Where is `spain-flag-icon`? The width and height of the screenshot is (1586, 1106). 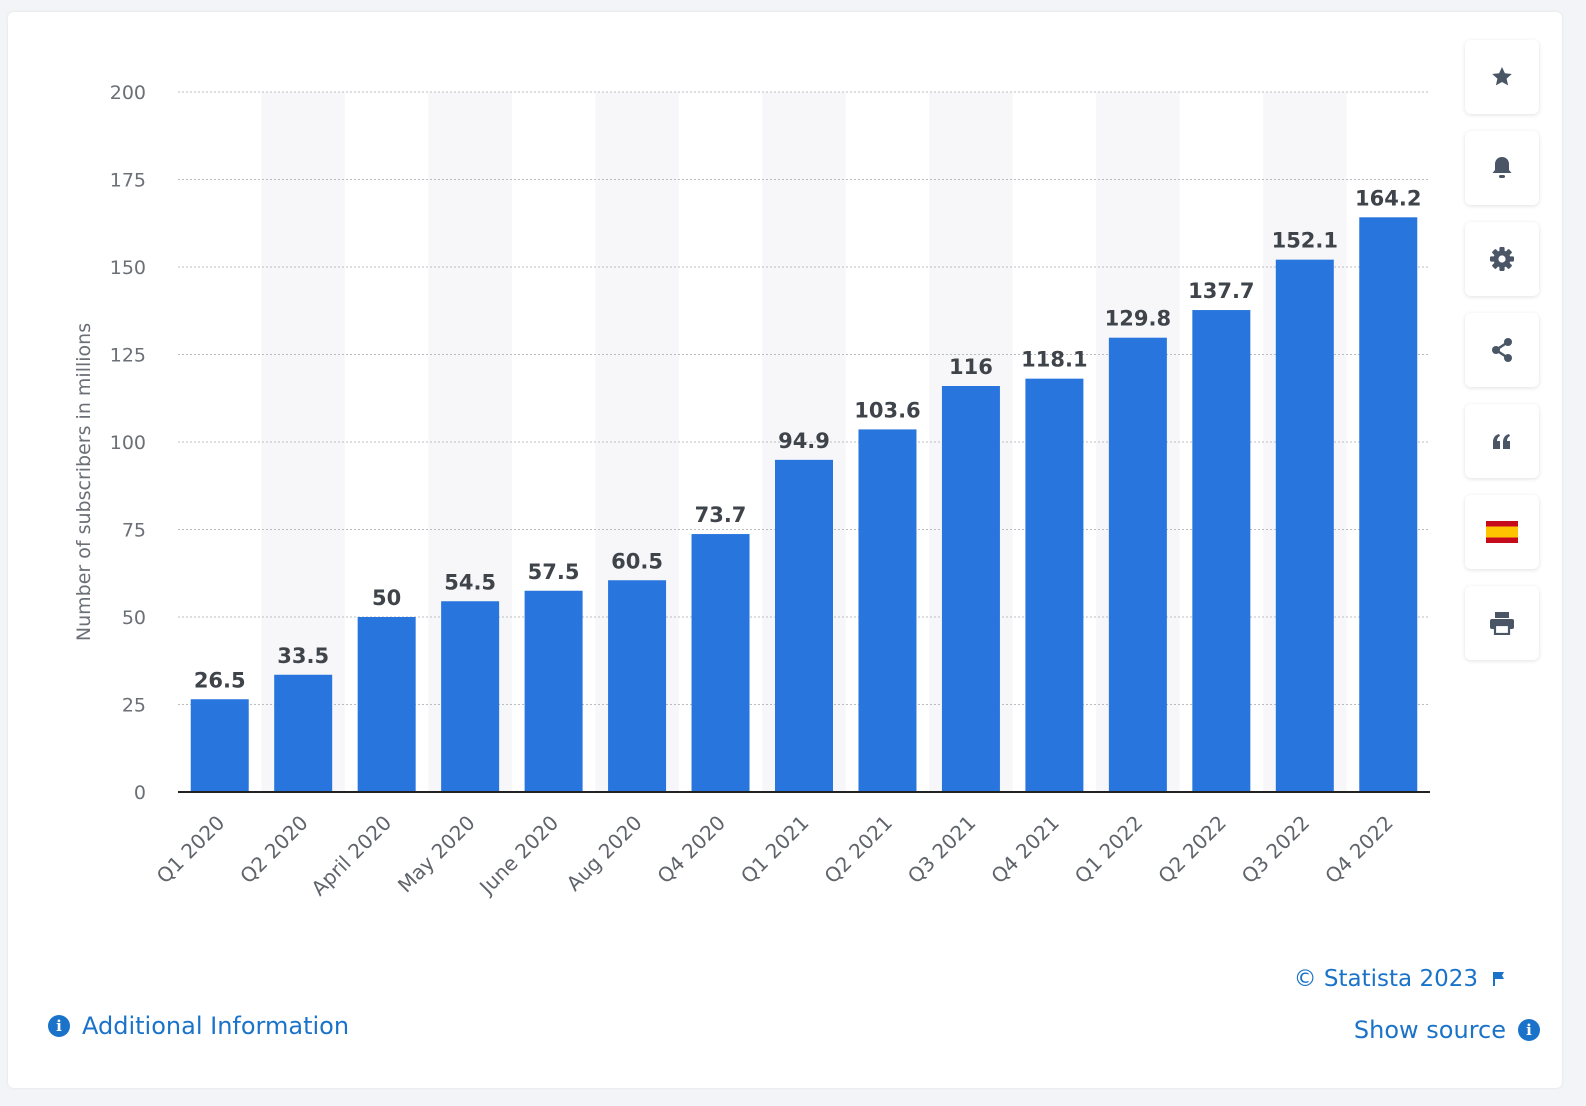
spain-flag-icon is located at coordinates (1502, 532).